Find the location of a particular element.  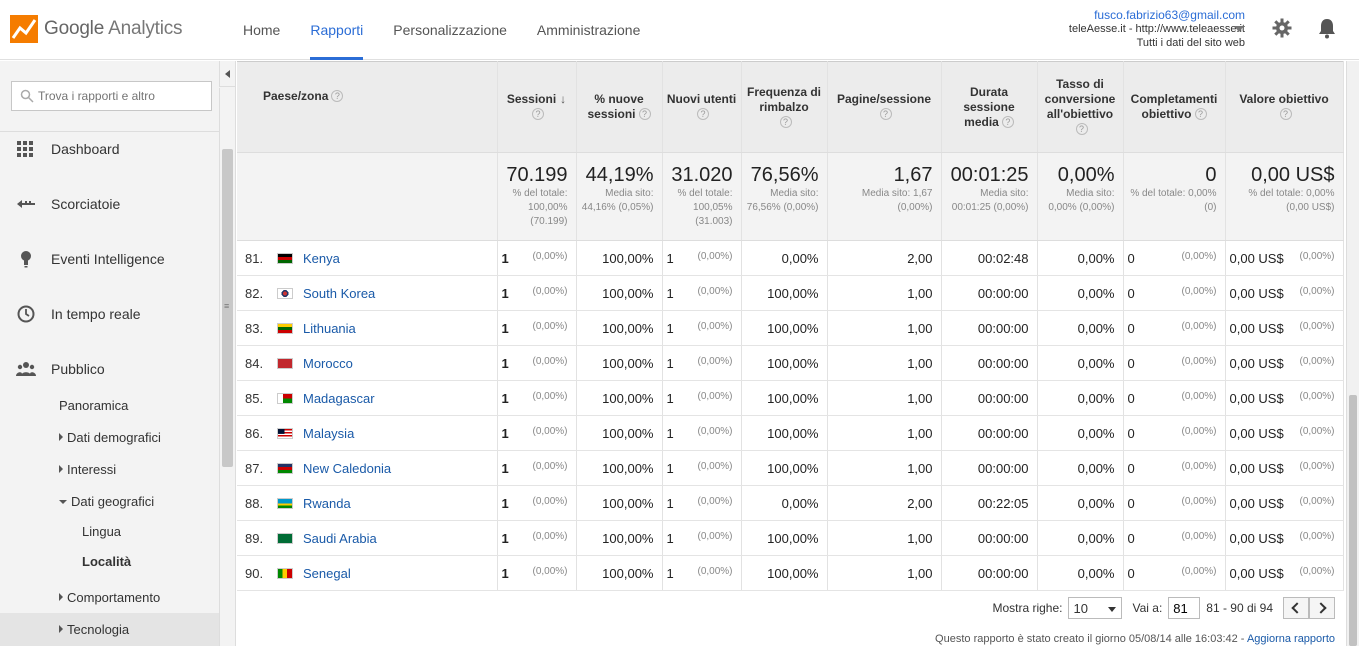

country-link: Saudi Arabia is located at coordinates (340, 538).